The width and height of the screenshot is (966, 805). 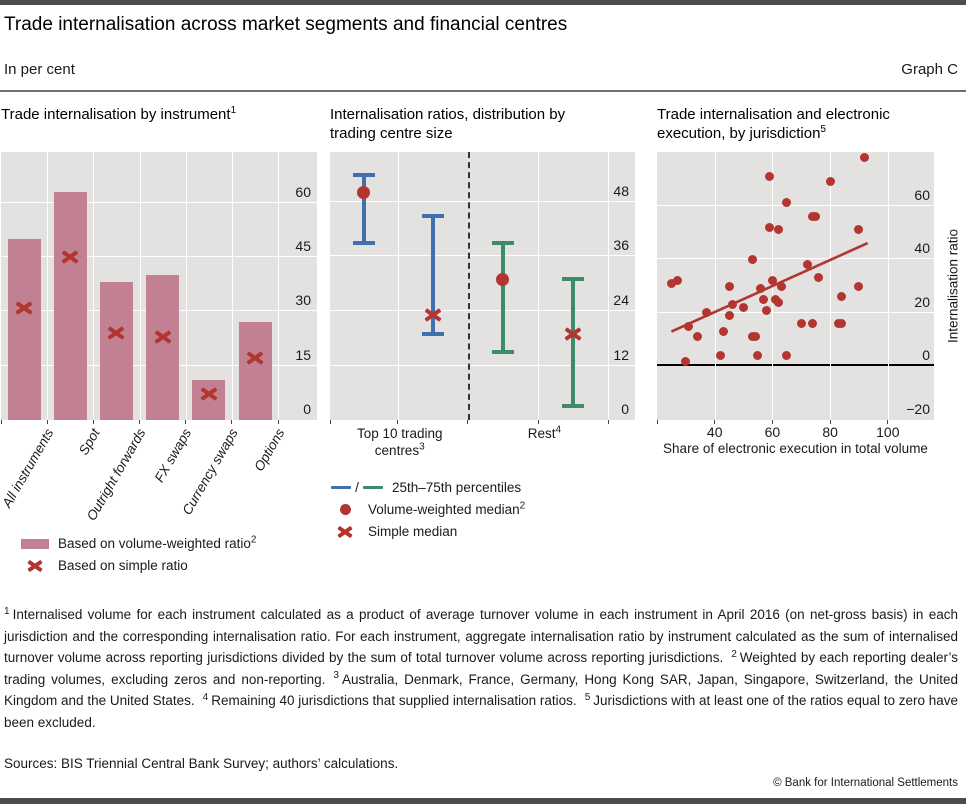 What do you see at coordinates (345, 532) in the screenshot?
I see `legend-symbol-x` at bounding box center [345, 532].